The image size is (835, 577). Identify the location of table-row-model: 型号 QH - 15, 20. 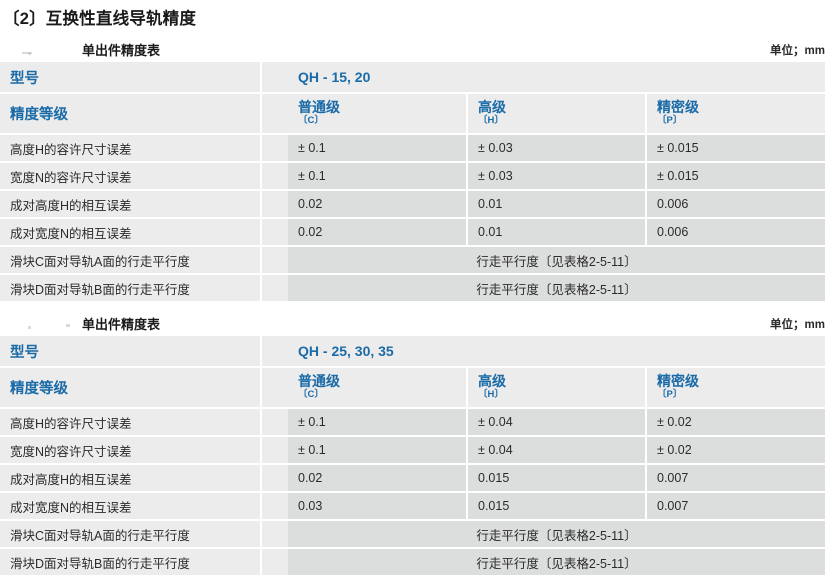
(412, 77).